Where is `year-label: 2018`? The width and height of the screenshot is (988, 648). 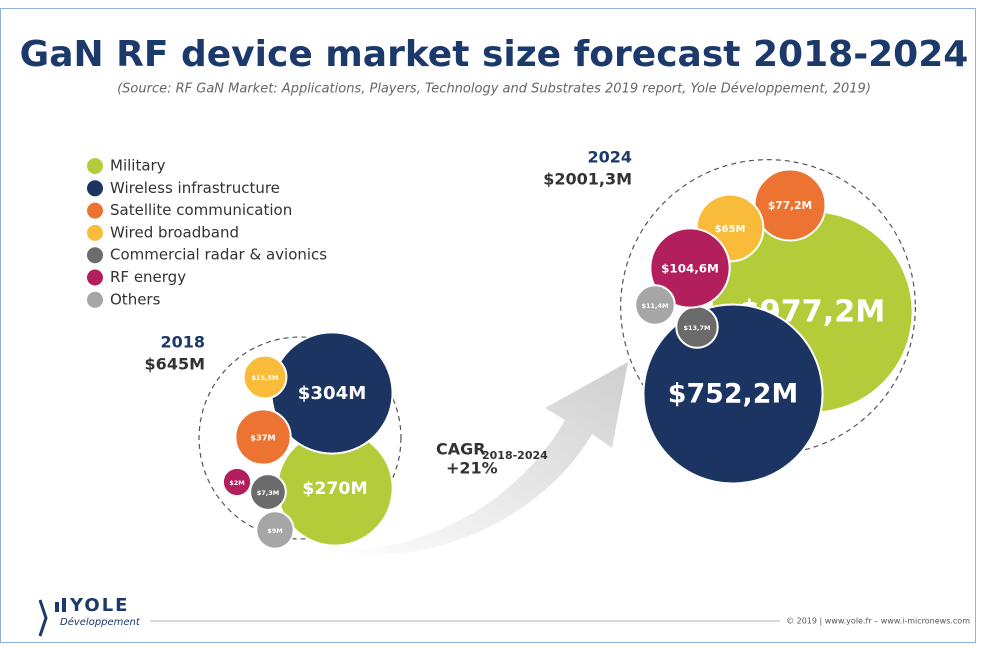
year-label: 2018 is located at coordinates (182, 342).